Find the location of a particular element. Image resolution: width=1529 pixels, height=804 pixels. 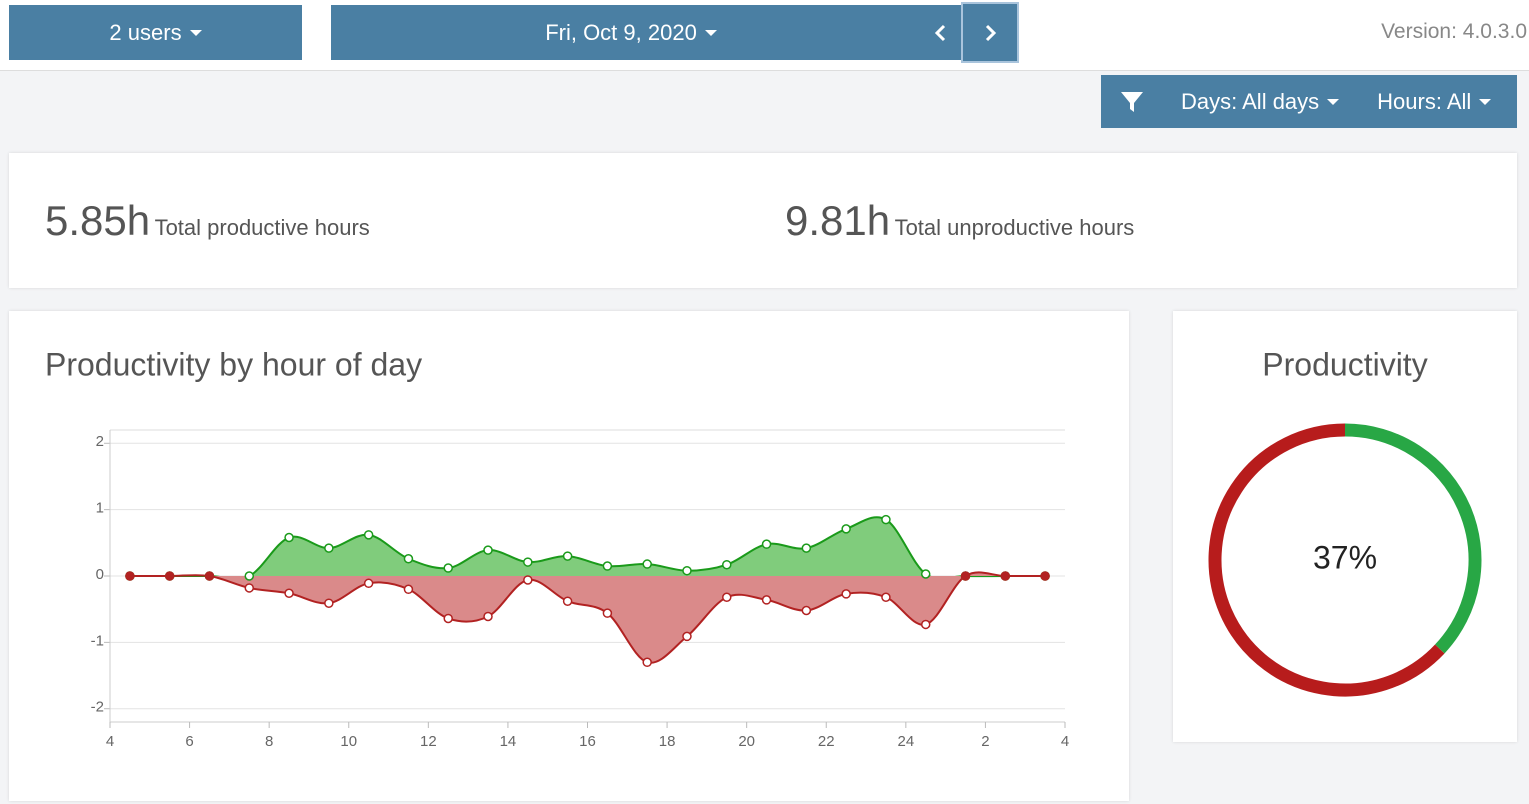

unproductive-label: Total unproductive hours is located at coordinates (1014, 227).